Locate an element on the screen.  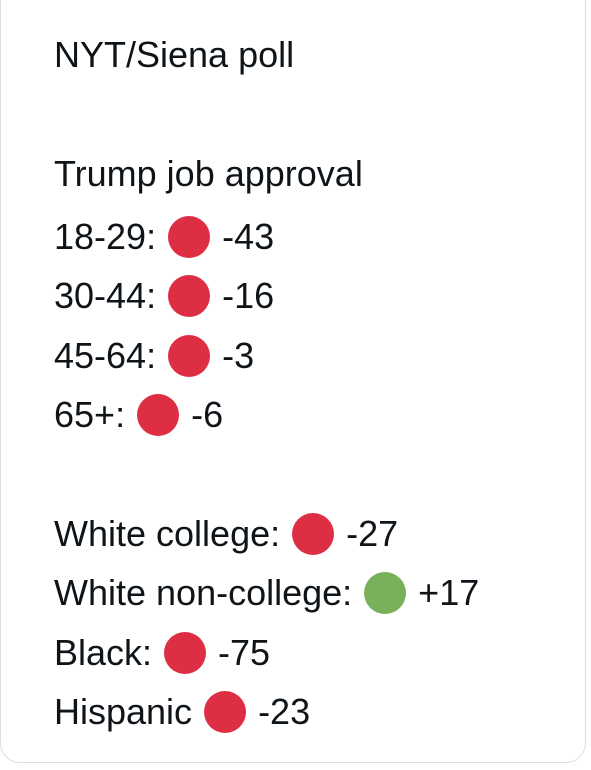
row-value: -6 is located at coordinates (207, 415).